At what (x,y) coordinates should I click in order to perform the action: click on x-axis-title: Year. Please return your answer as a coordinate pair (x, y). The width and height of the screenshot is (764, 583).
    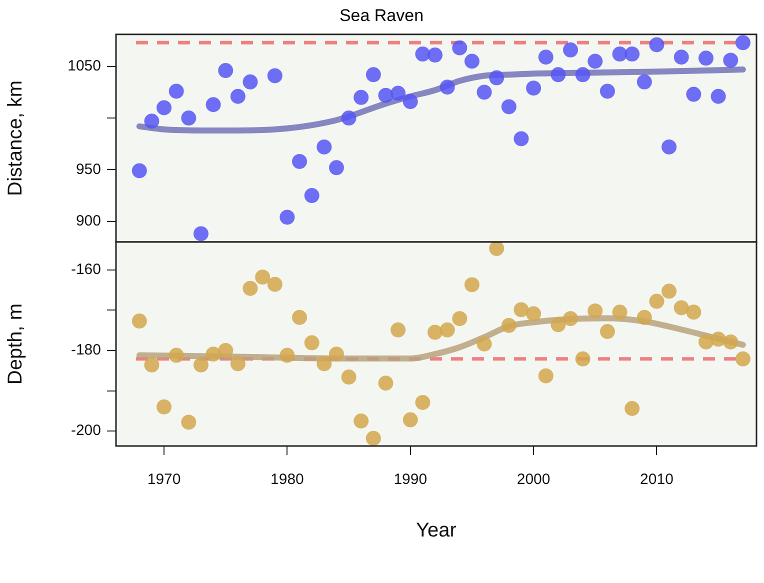
    Looking at the image, I should click on (436, 531).